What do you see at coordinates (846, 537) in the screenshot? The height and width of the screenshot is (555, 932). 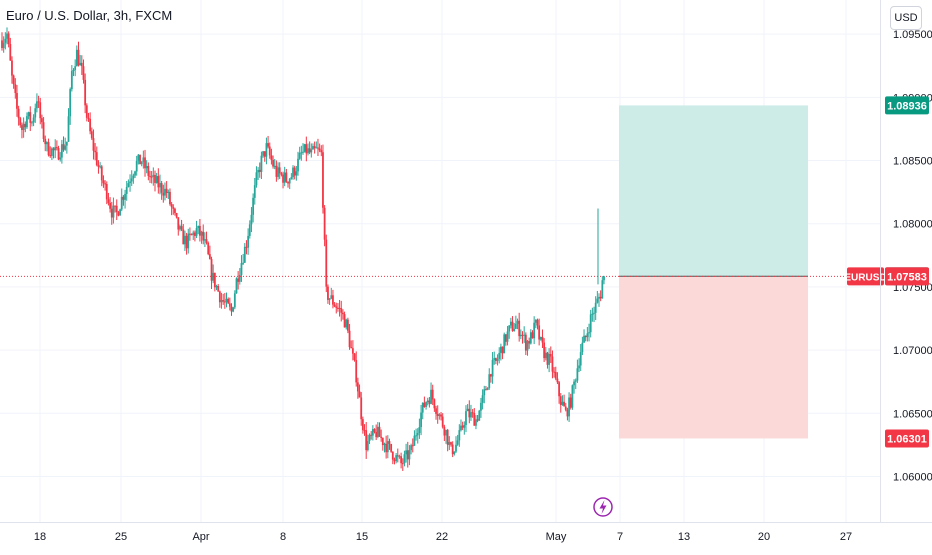 I see `time-tick-label: 27` at bounding box center [846, 537].